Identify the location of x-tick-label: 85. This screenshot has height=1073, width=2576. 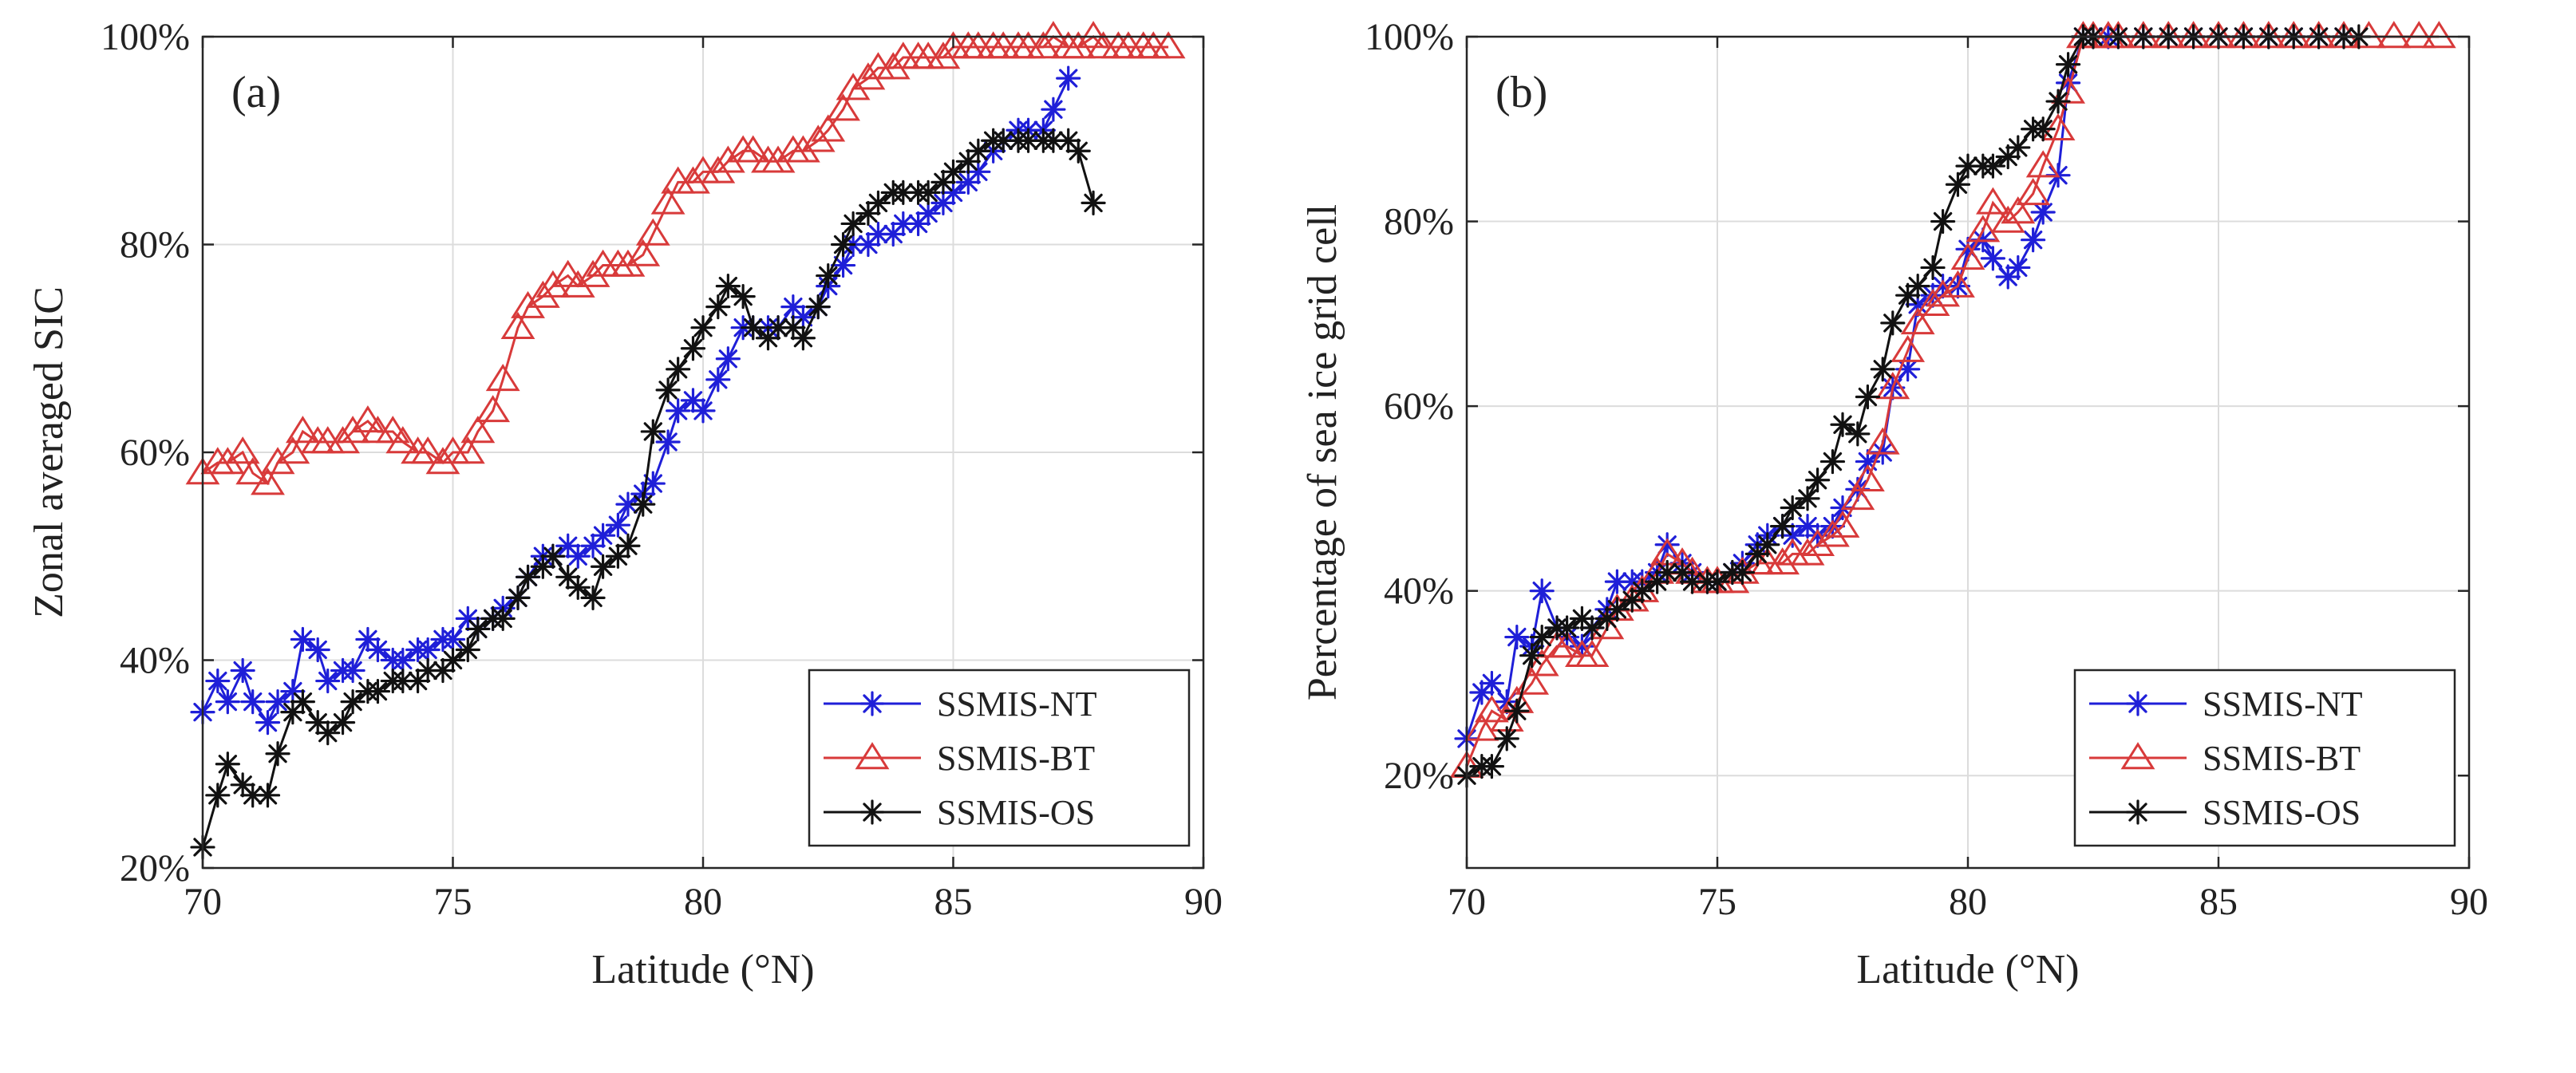
(2218, 902).